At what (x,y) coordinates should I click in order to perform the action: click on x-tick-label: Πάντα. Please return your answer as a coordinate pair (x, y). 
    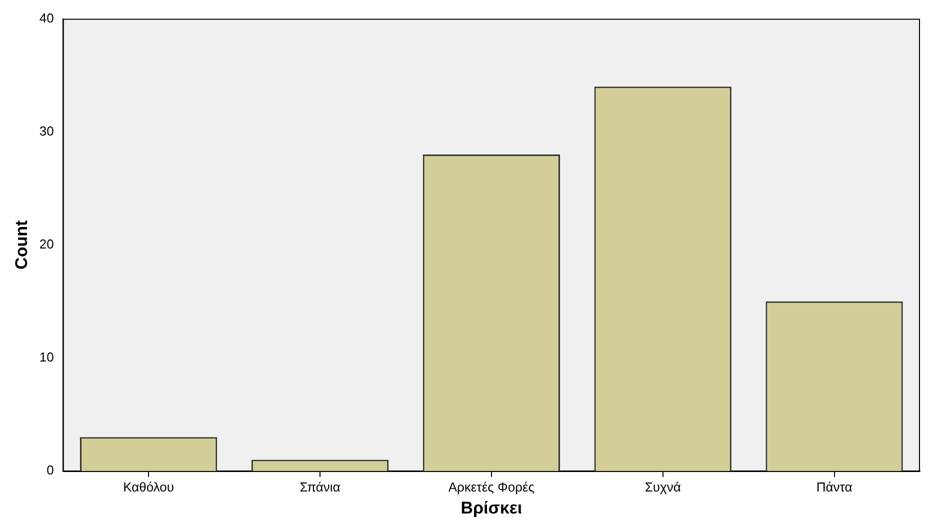
    Looking at the image, I should click on (834, 486).